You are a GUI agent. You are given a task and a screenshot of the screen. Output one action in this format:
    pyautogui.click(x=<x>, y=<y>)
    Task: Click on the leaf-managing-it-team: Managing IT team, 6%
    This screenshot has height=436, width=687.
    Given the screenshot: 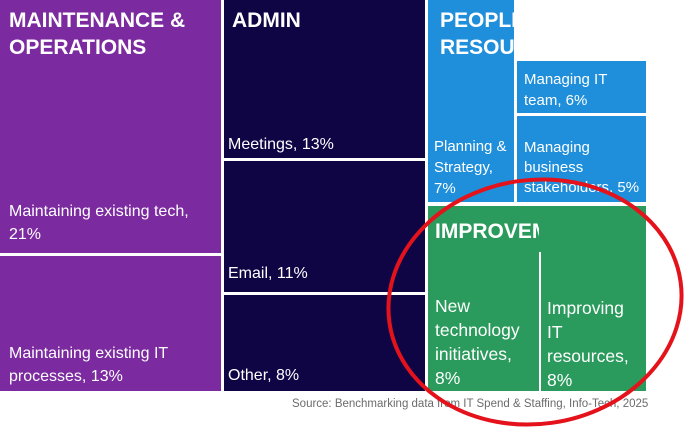 What is the action you would take?
    pyautogui.click(x=581, y=87)
    